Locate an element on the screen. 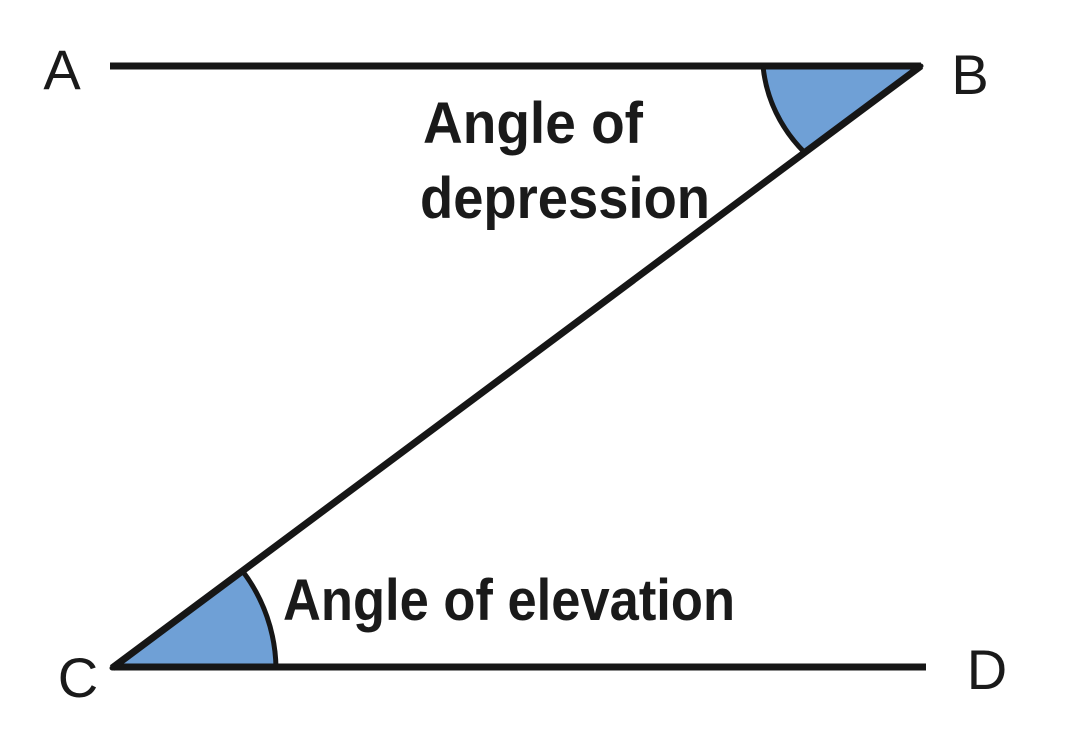 Image resolution: width=1072 pixels, height=730 pixels. point-label-d: D is located at coordinates (987, 669).